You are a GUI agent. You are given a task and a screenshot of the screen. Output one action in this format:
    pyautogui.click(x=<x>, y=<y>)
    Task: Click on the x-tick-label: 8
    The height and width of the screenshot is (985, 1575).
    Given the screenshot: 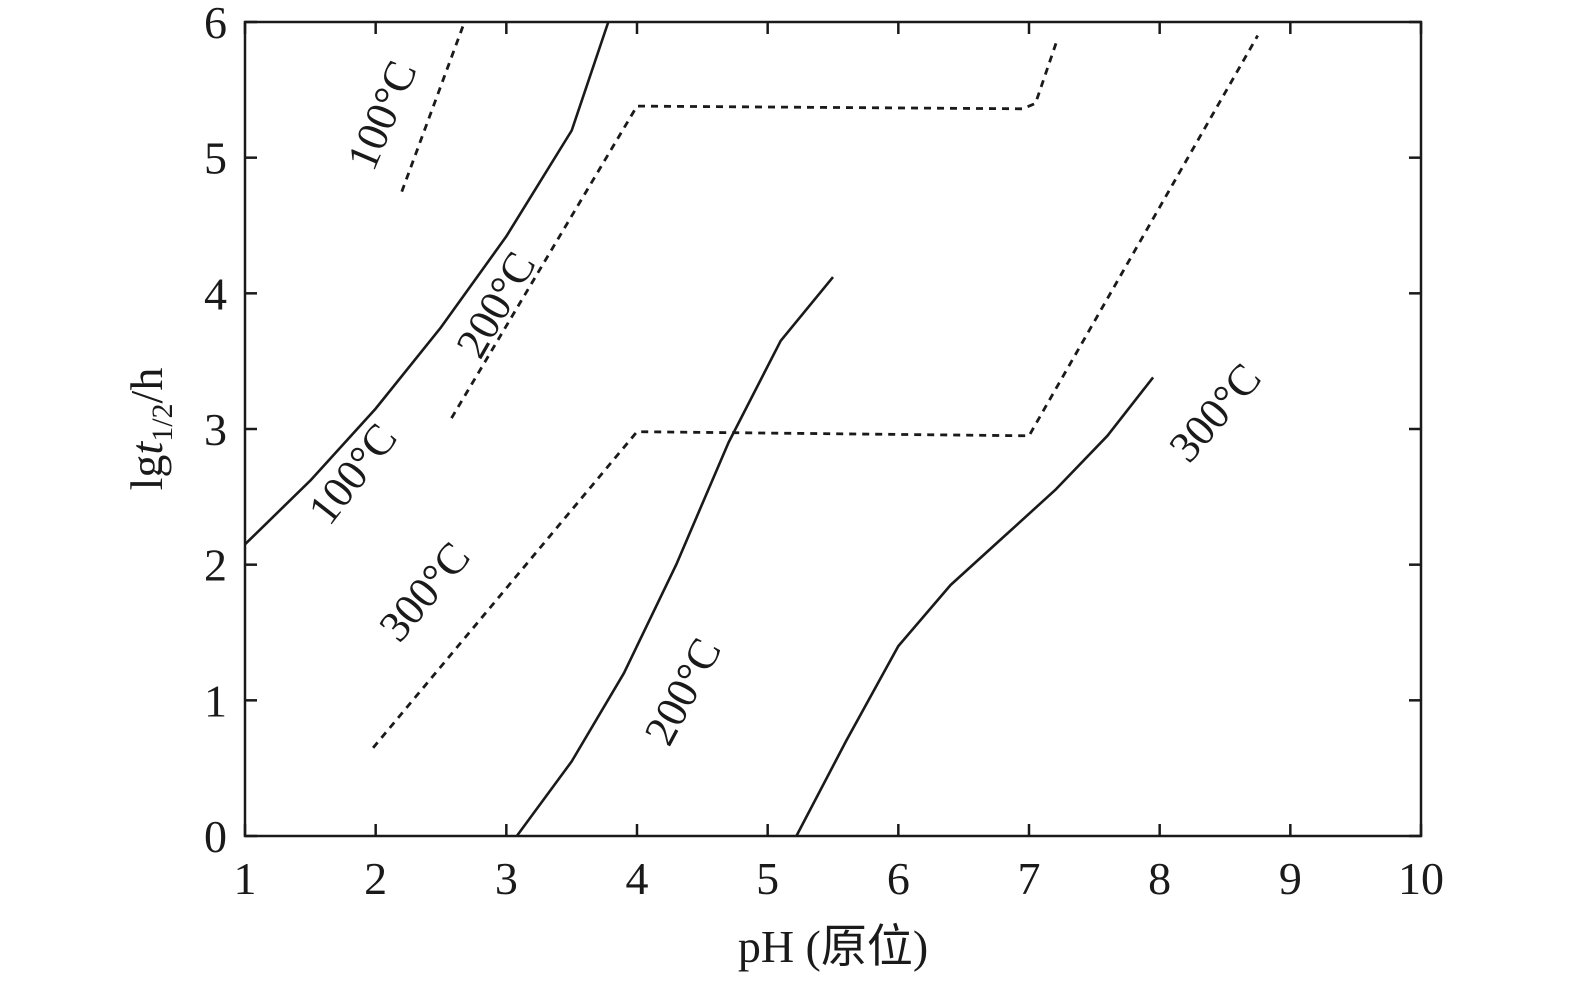 What is the action you would take?
    pyautogui.click(x=1159, y=878)
    